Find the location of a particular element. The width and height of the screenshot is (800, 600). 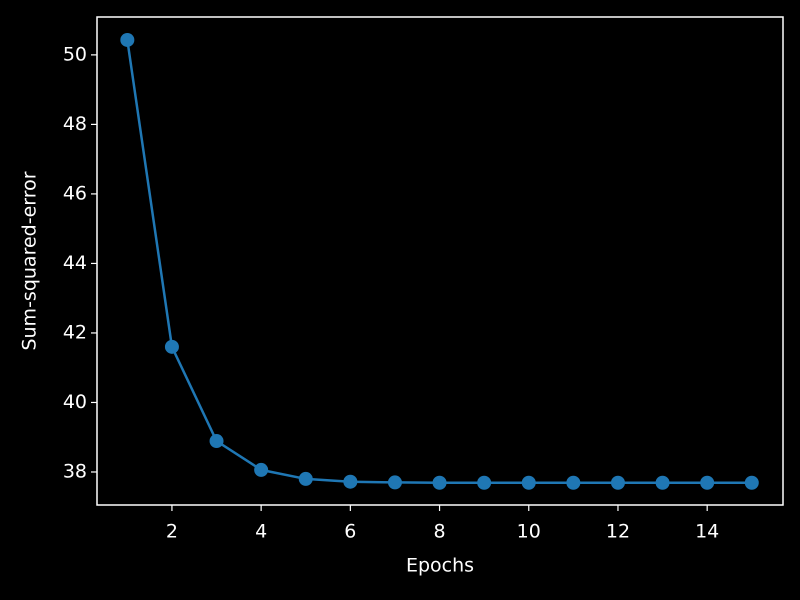

y-tick-label: 38 is located at coordinates (75, 471).